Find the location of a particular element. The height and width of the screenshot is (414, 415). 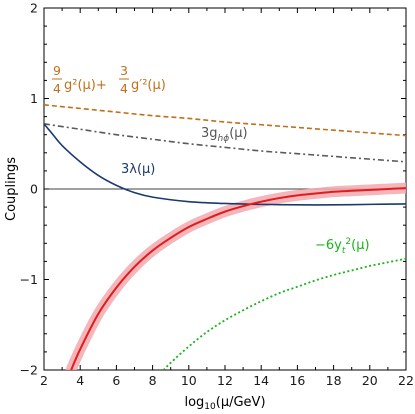

x-tick-label: 20 is located at coordinates (370, 380).